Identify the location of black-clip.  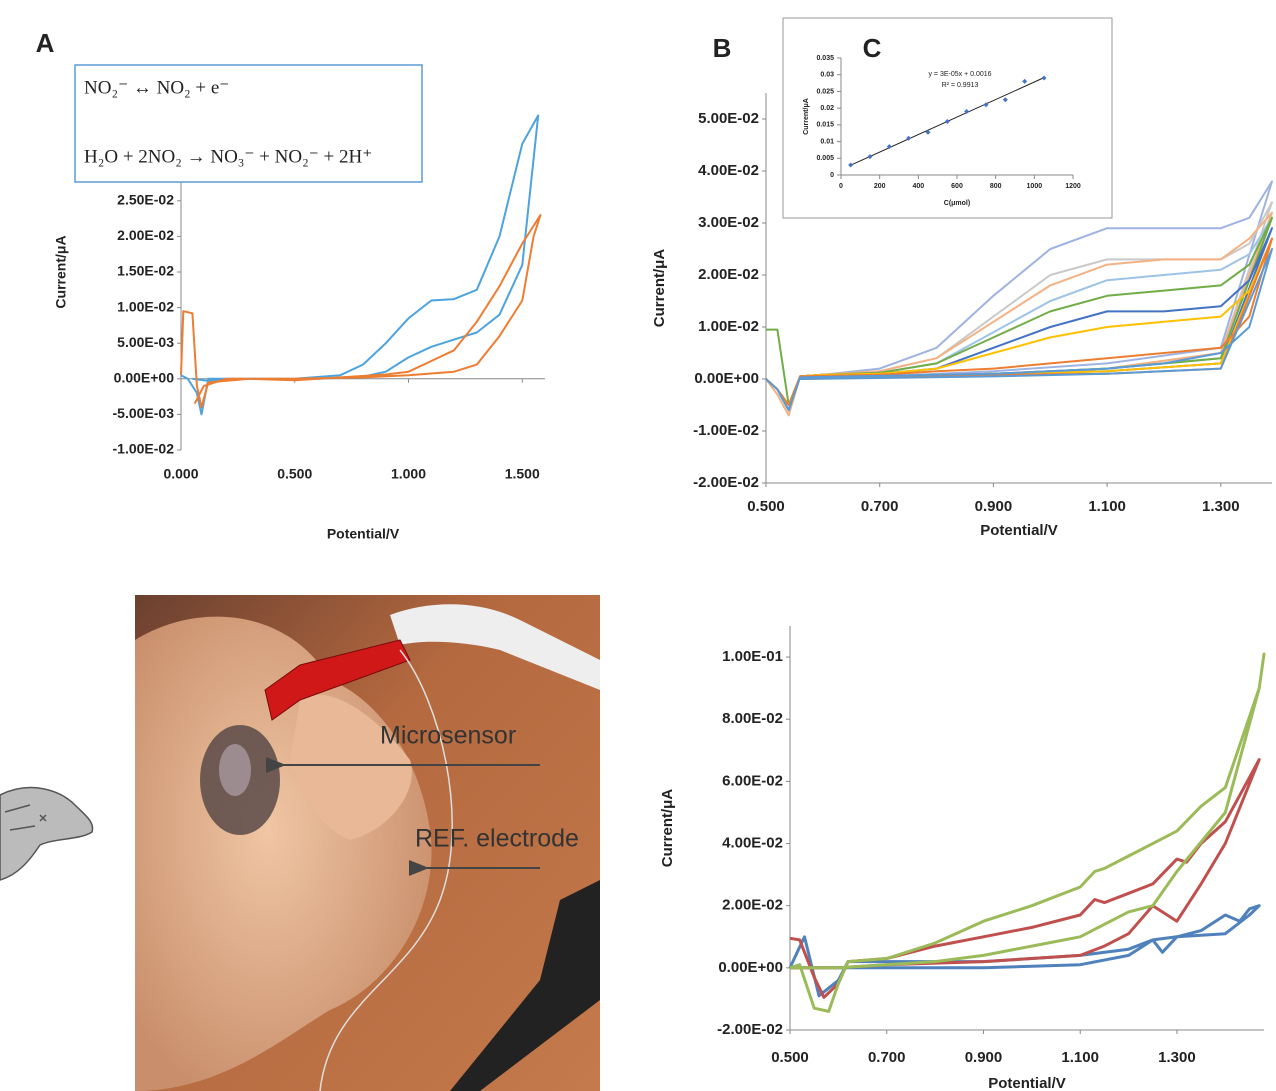
(525, 985).